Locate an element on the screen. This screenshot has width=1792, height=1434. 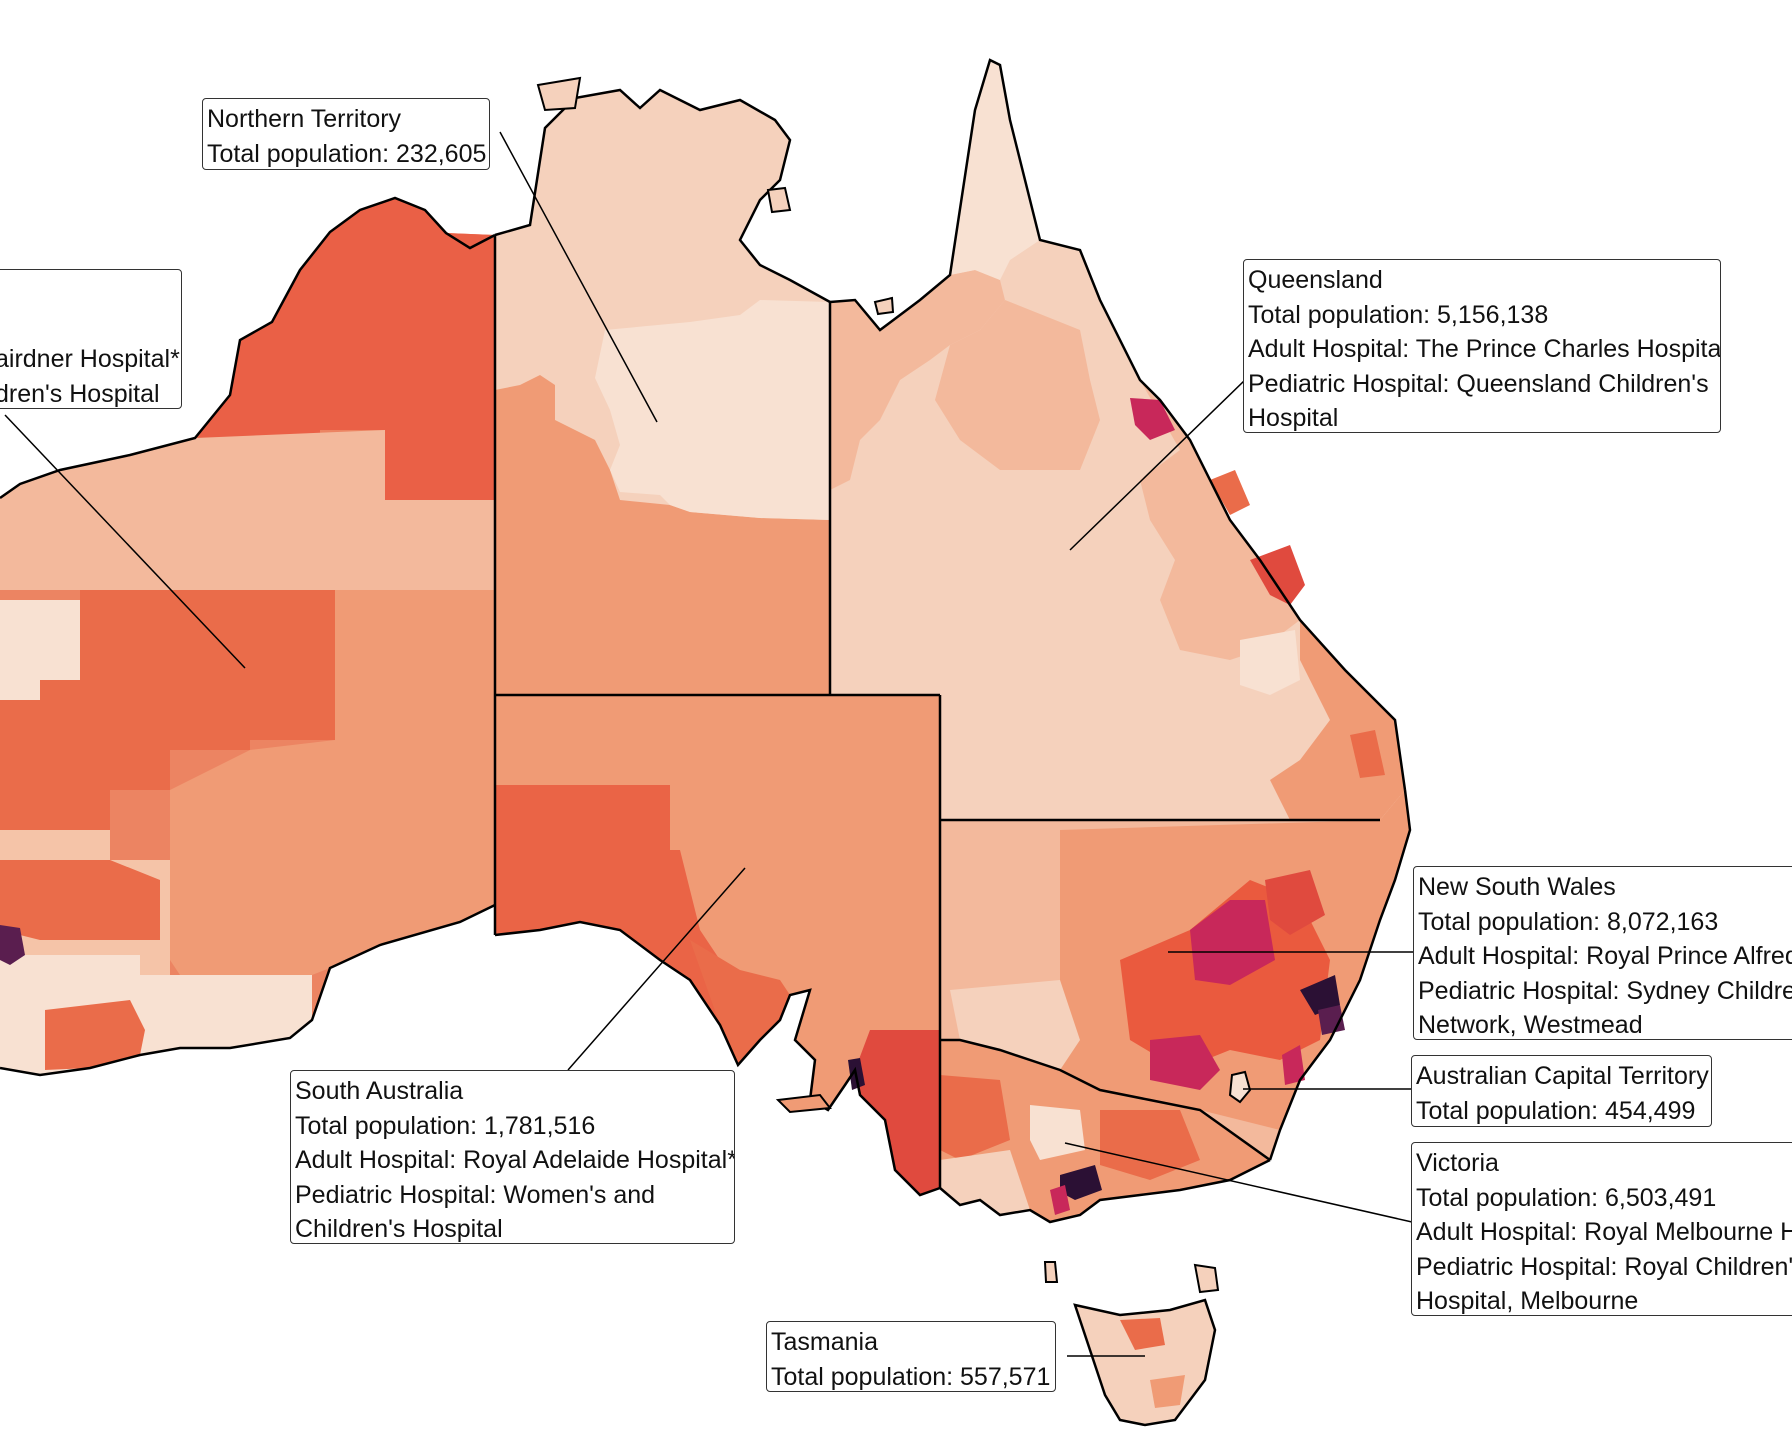
vic-light-center is located at coordinates (1057, 1132).